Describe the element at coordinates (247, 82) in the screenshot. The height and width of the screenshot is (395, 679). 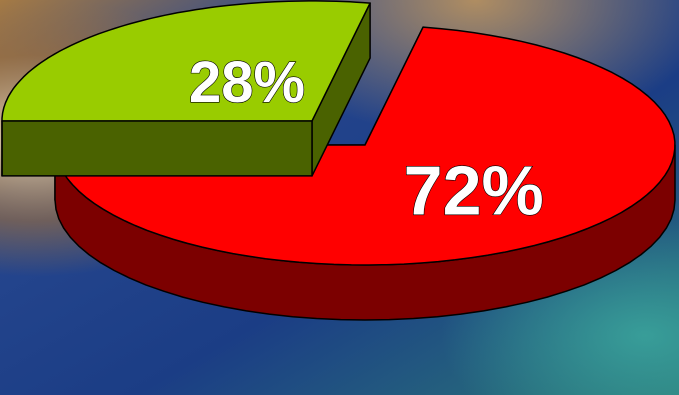
I see `pie-slice-2-label: 28%` at that location.